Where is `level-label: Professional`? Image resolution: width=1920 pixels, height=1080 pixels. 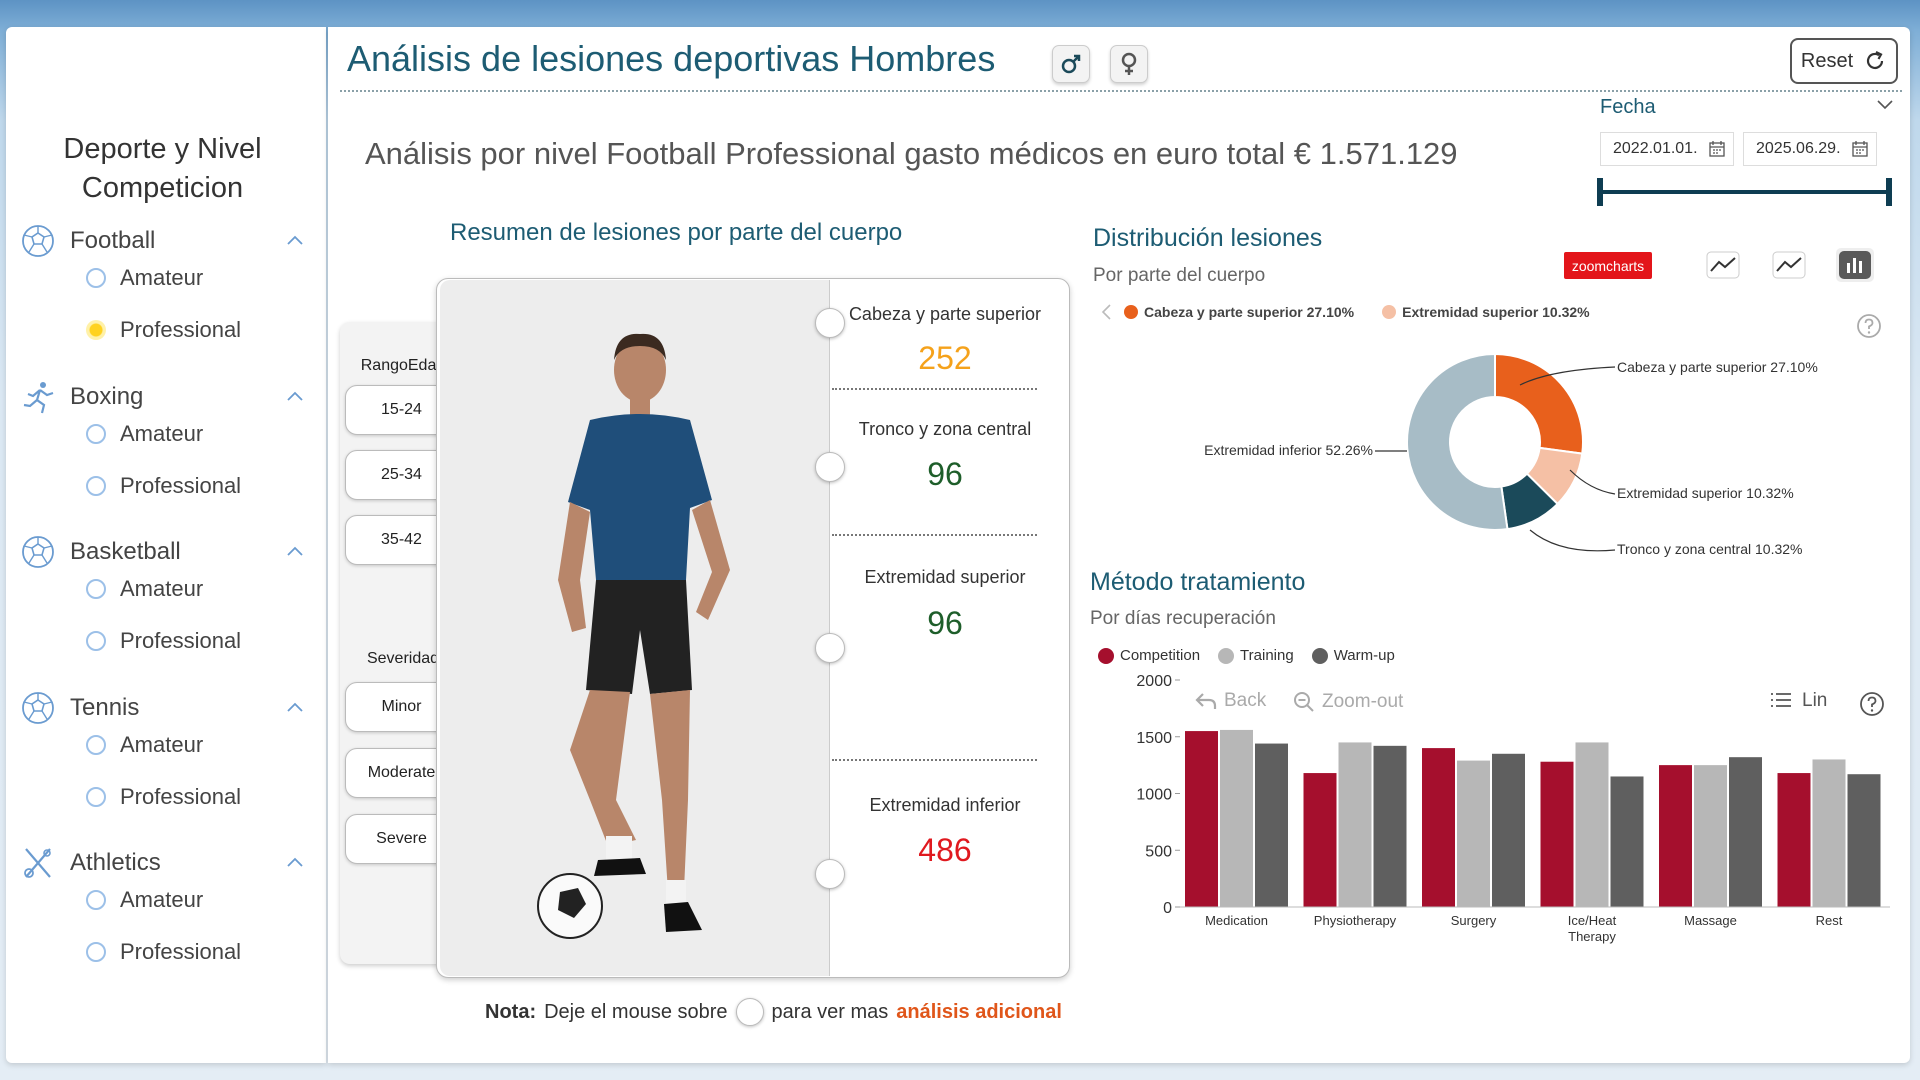
level-label: Professional is located at coordinates (181, 485).